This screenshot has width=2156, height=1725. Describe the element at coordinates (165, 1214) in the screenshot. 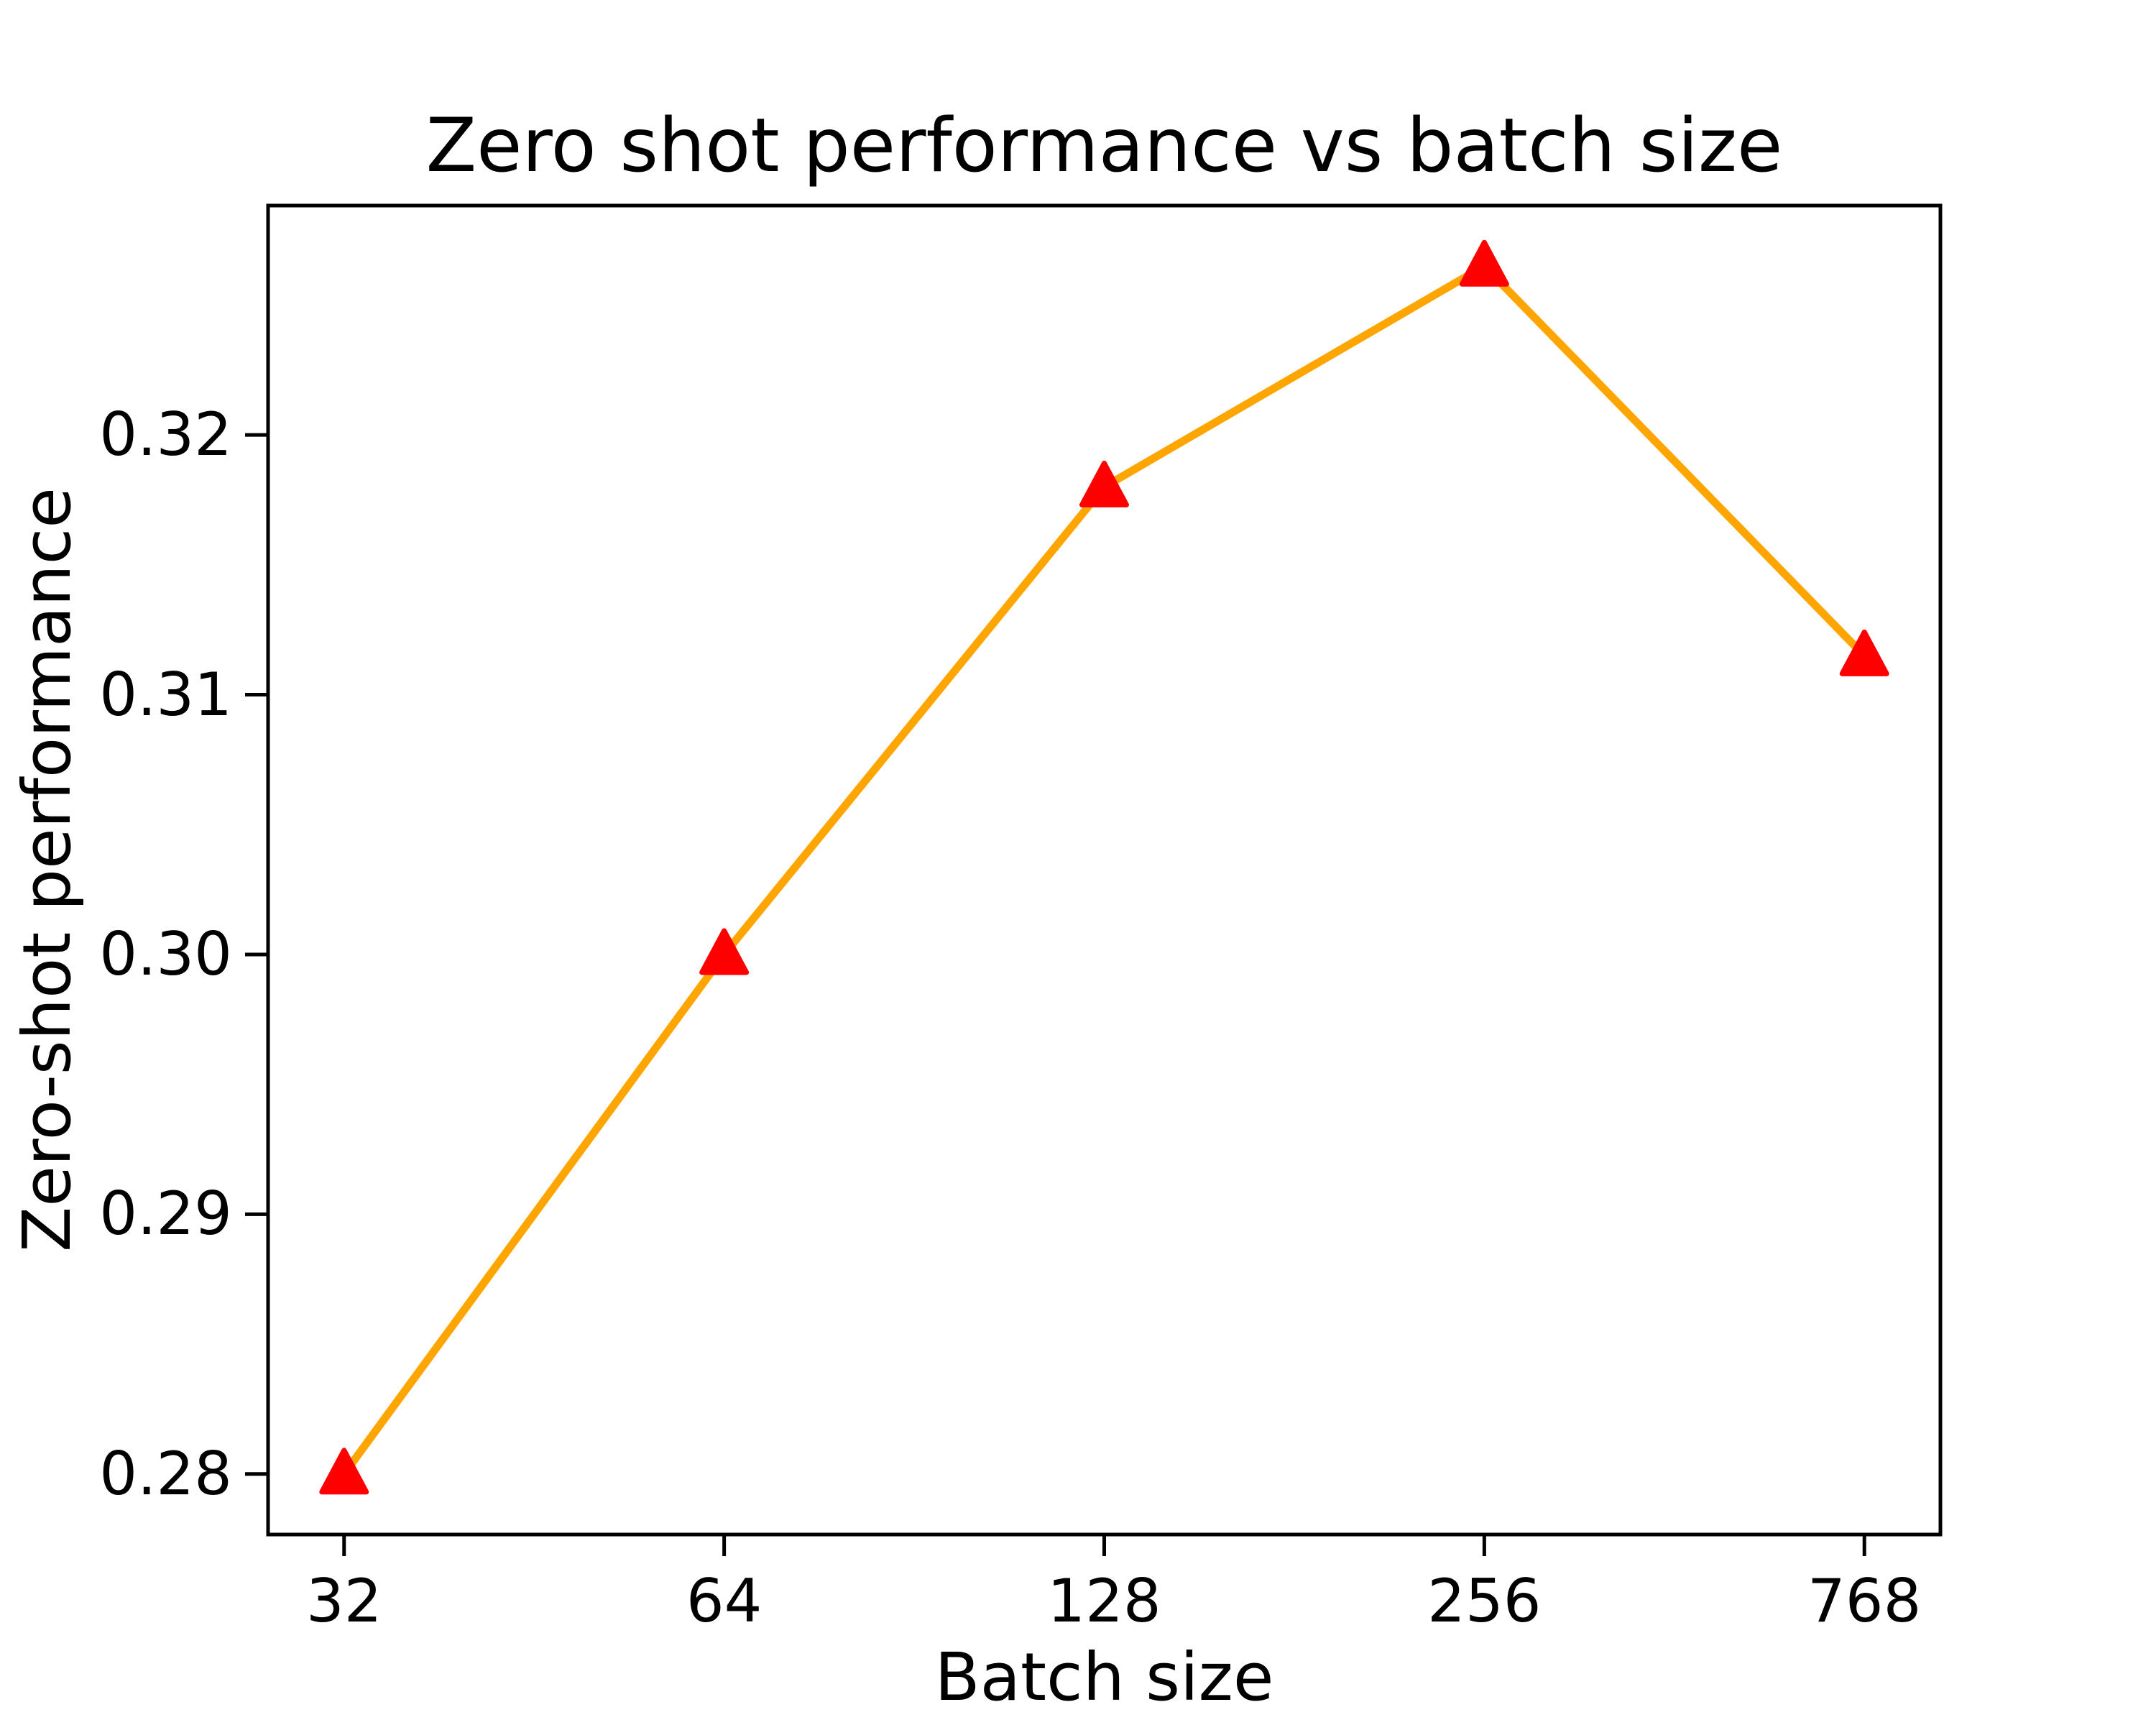

I see `y-tick-label: 0.29` at that location.